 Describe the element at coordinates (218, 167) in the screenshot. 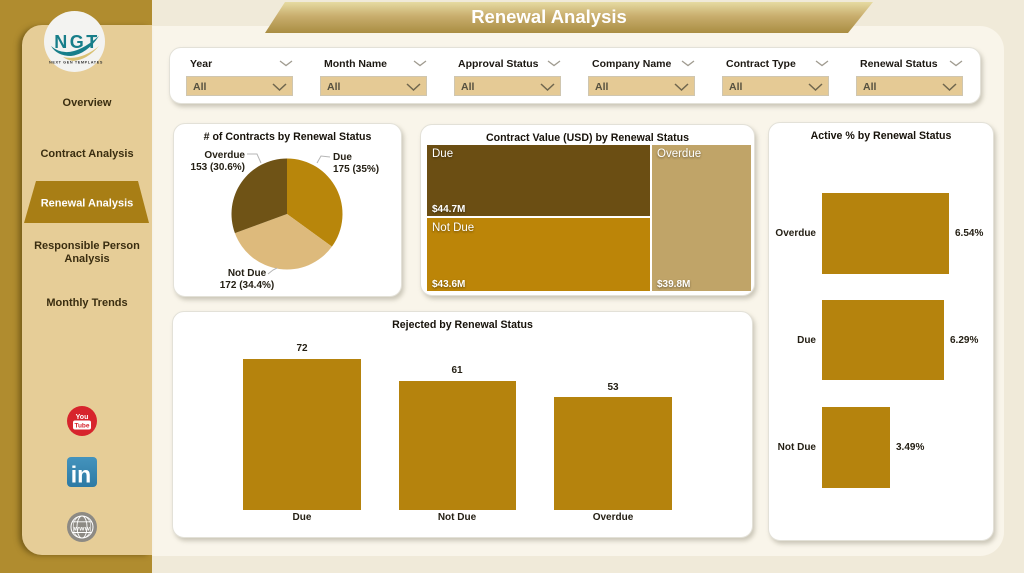

I see `svg-text: 153 (30.6%)` at that location.